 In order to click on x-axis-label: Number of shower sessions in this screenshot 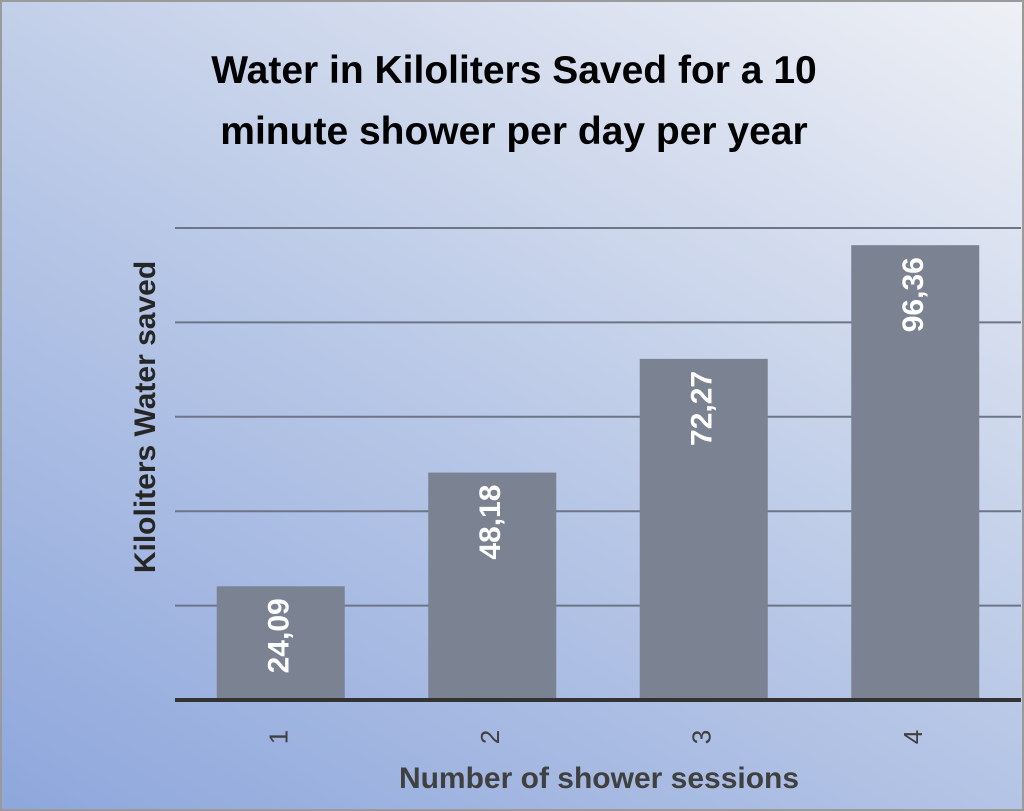, I will do `click(599, 778)`.